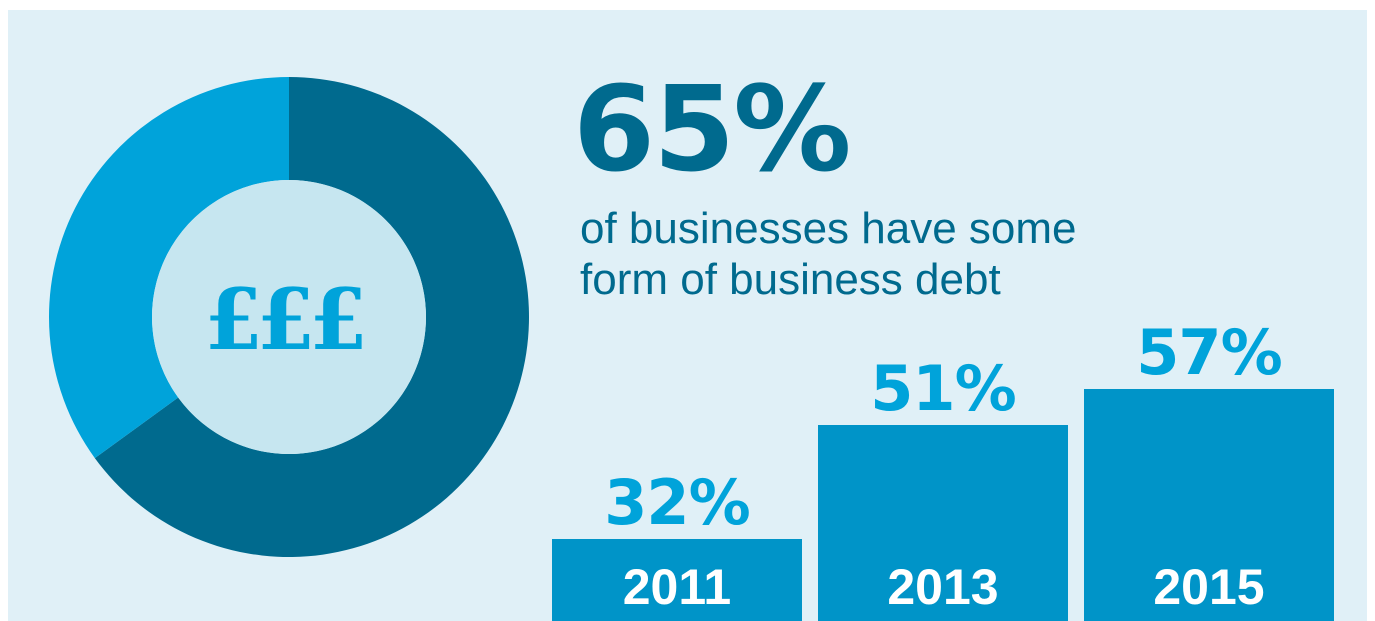 This screenshot has height=621, width=1375. I want to click on bar-category-label: 2013, so click(942, 587).